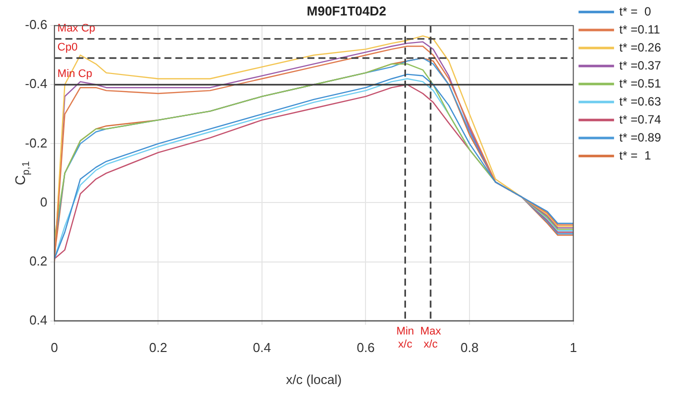  I want to click on ref-line-label: Max x/c, so click(431, 337).